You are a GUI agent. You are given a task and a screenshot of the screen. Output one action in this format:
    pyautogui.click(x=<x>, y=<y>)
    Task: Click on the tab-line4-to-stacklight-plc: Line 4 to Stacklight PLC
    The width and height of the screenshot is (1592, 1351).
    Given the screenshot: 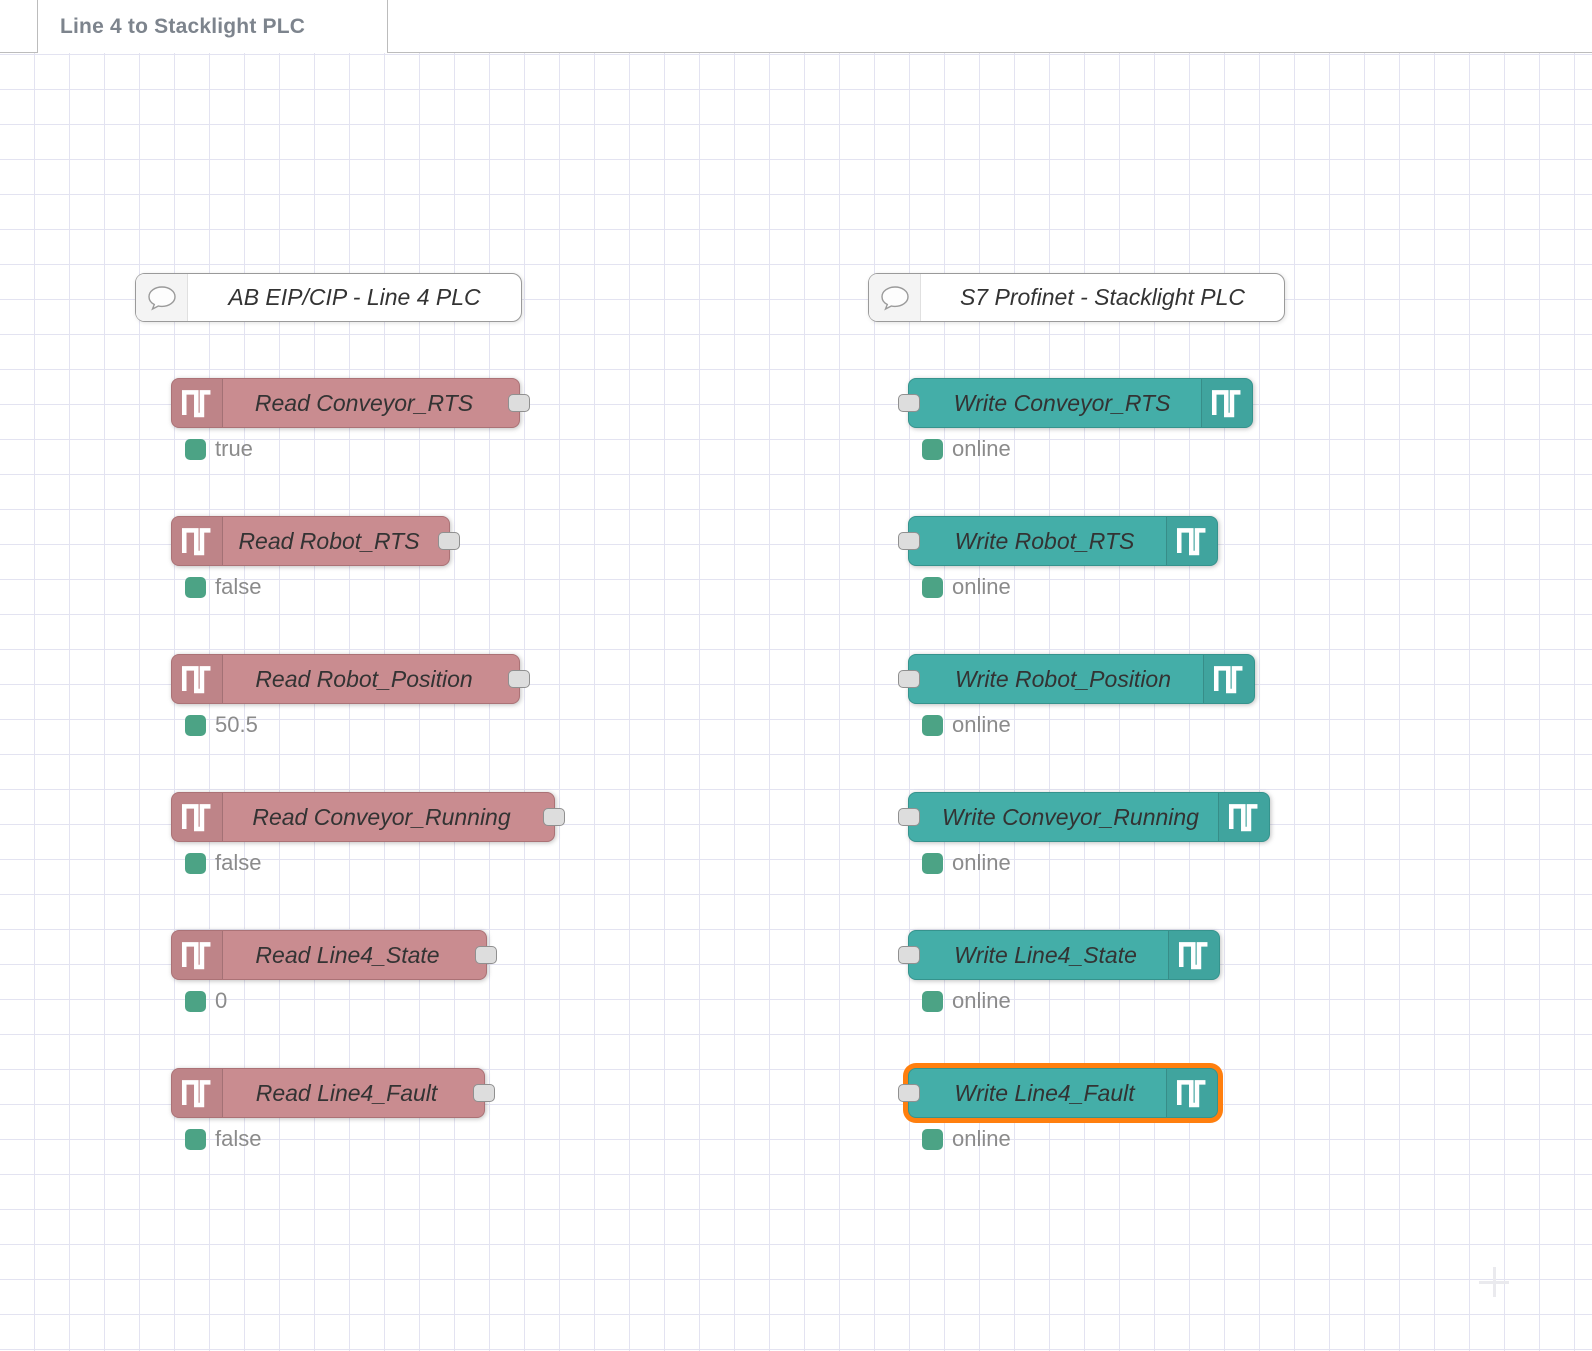 What is the action you would take?
    pyautogui.click(x=213, y=26)
    